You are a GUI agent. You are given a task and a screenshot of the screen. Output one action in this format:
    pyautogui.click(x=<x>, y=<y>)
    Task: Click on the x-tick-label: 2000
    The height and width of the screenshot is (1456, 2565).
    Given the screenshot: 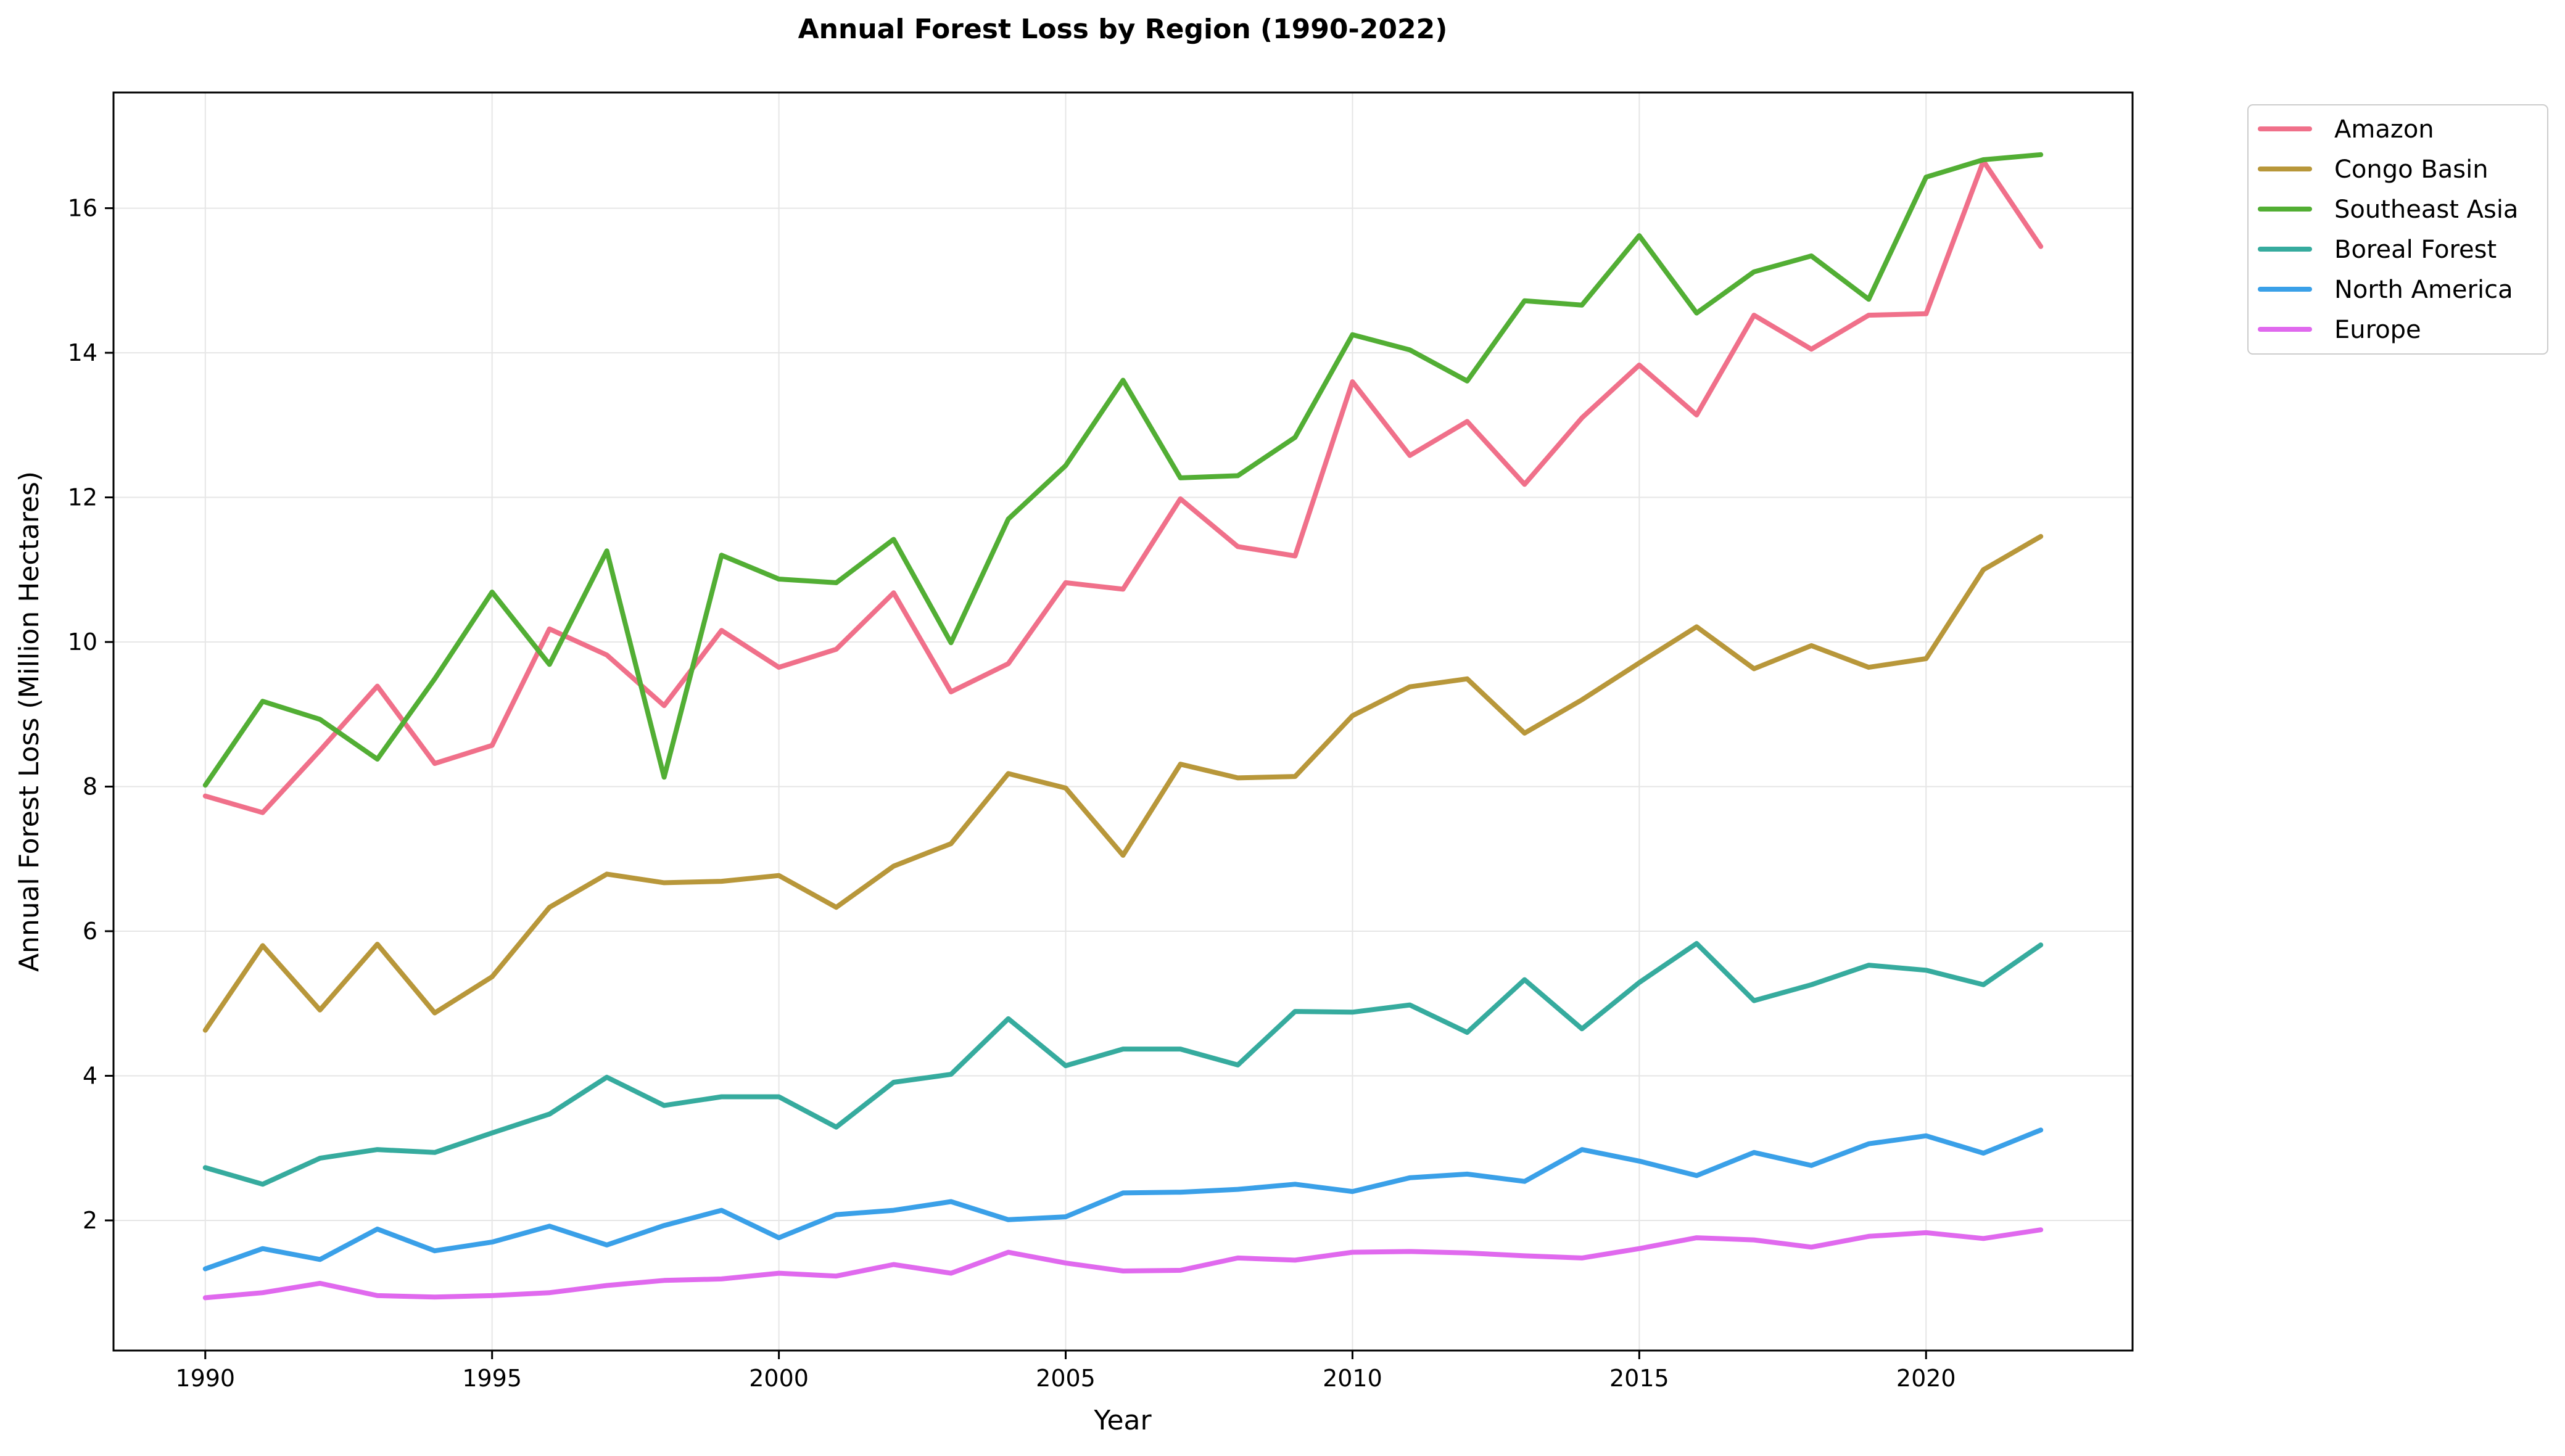 What is the action you would take?
    pyautogui.click(x=779, y=1379)
    